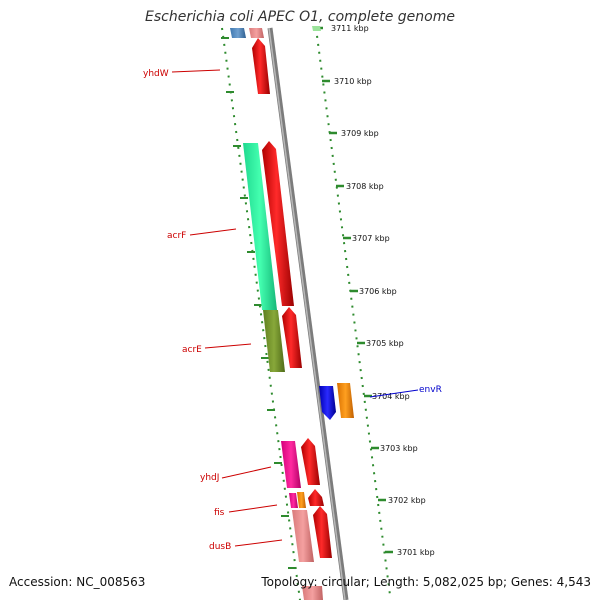 This screenshot has height=600, width=600. What do you see at coordinates (312, 593) in the screenshot?
I see `cog-feature-bottom` at bounding box center [312, 593].